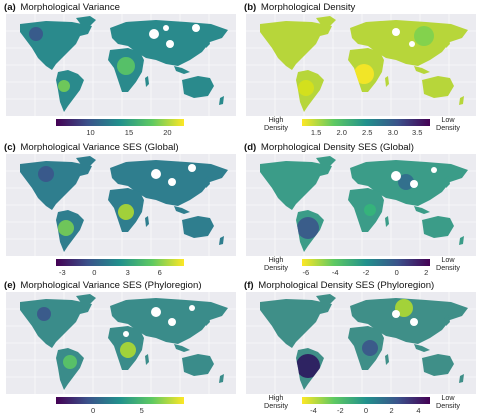 This screenshot has height=418, width=480. What do you see at coordinates (418, 410) in the screenshot?
I see `colorbar-tick-label: 4` at bounding box center [418, 410].